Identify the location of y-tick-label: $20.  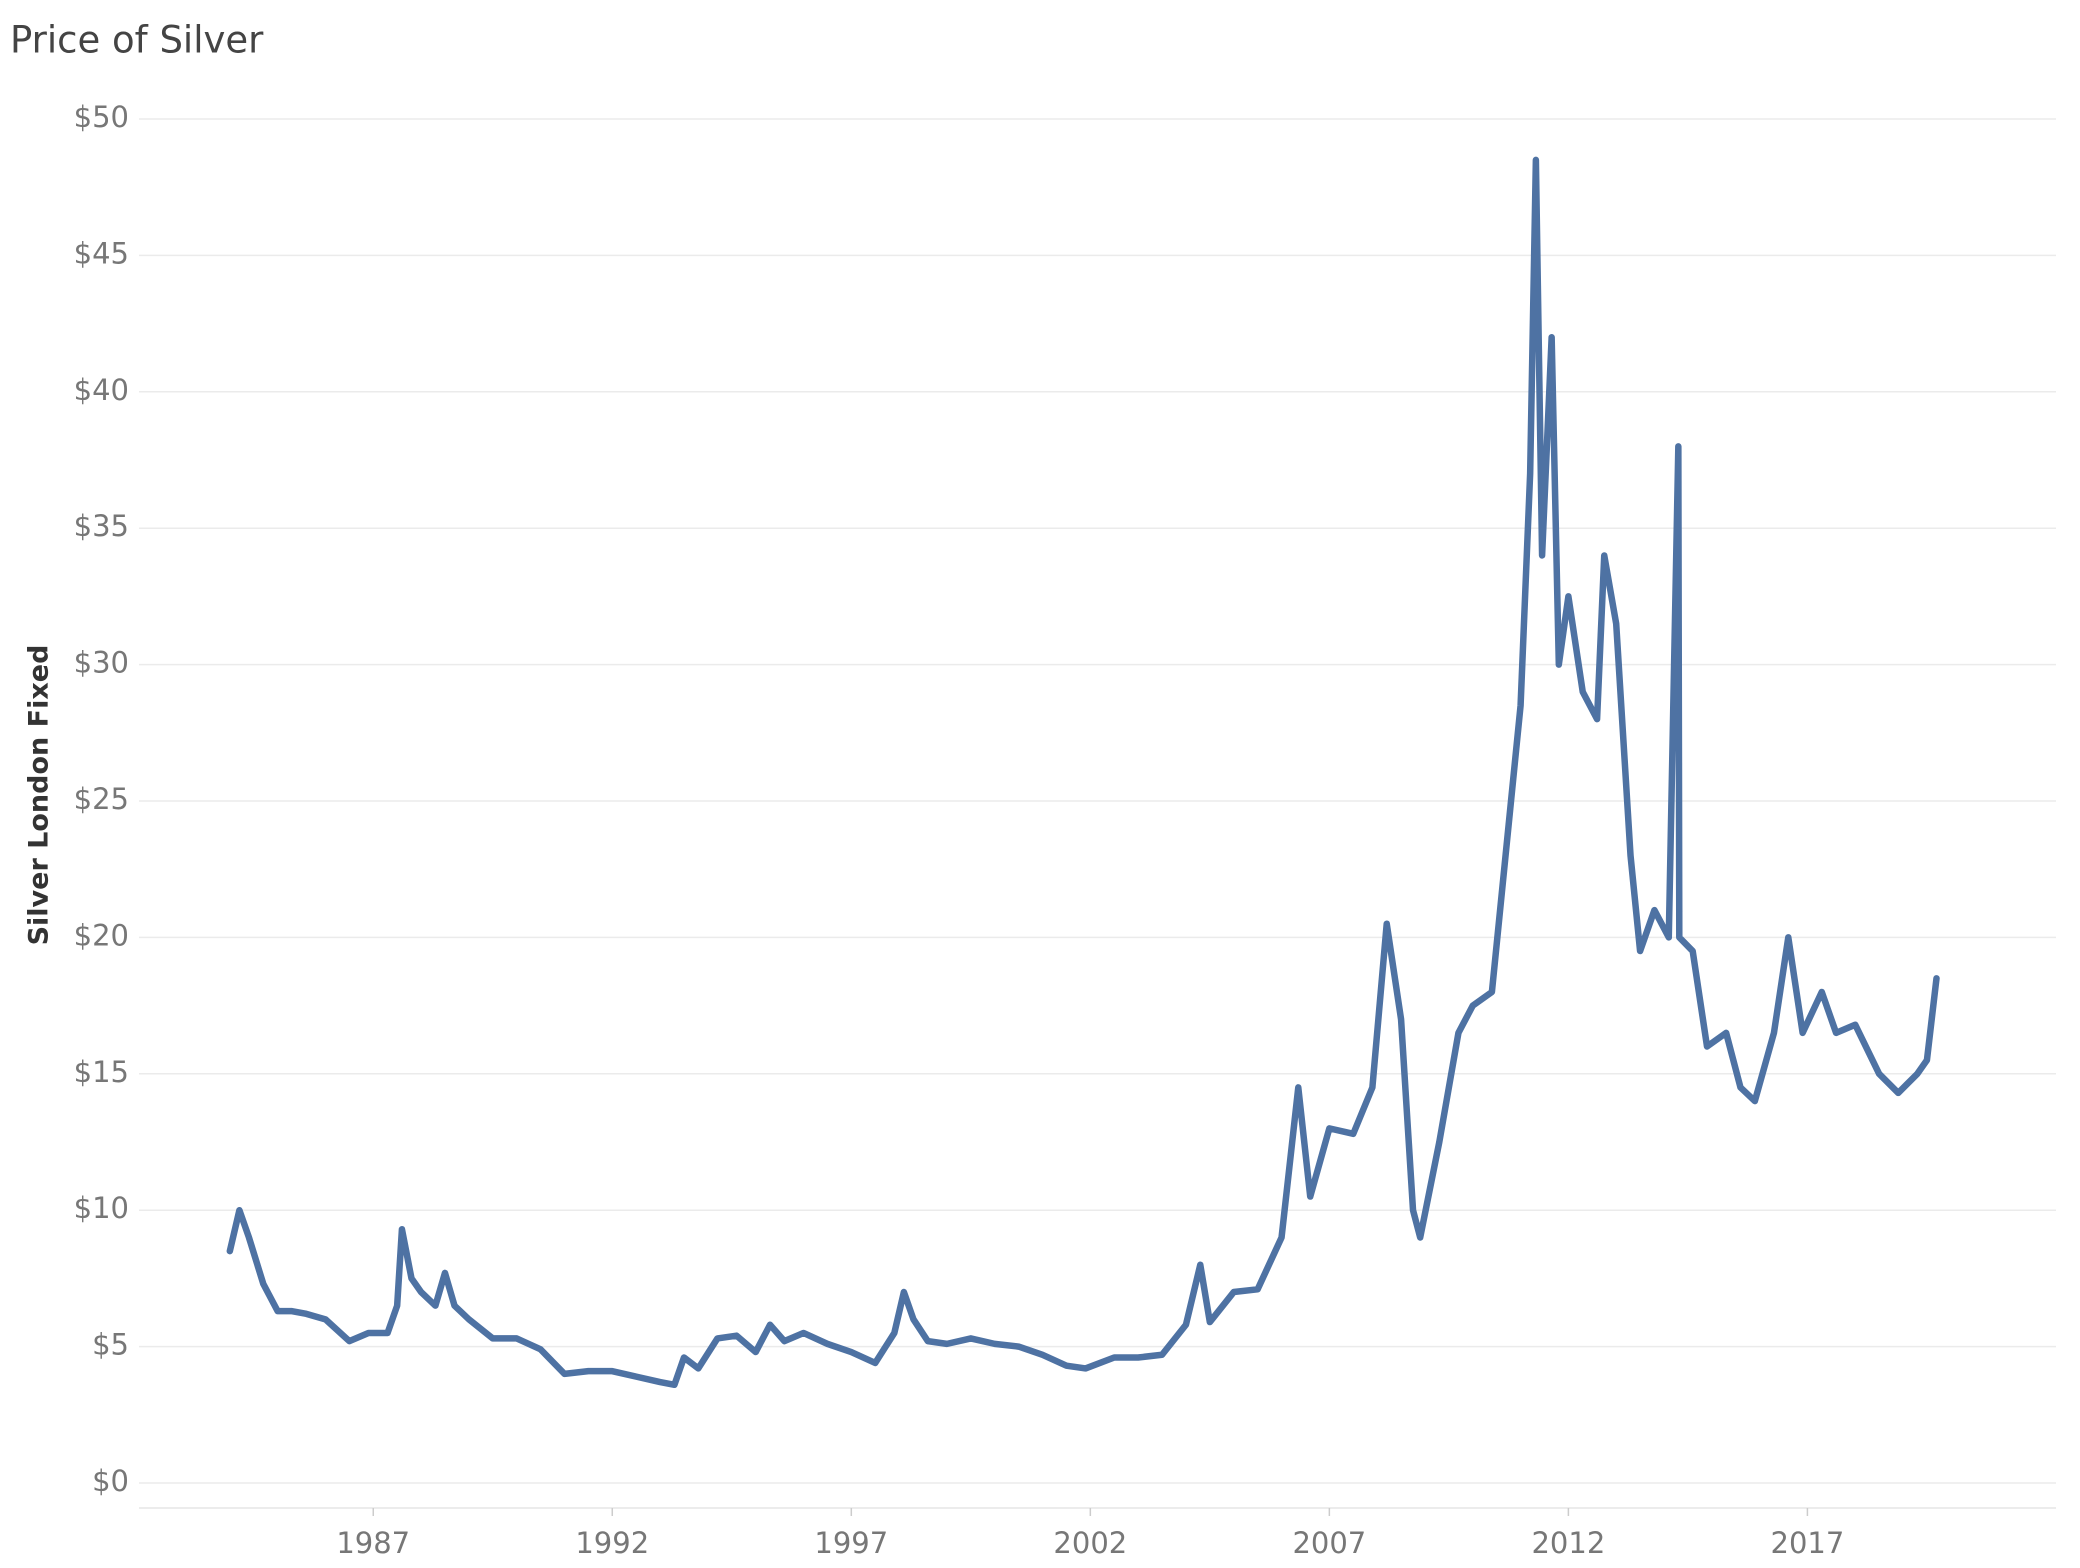
(101, 935).